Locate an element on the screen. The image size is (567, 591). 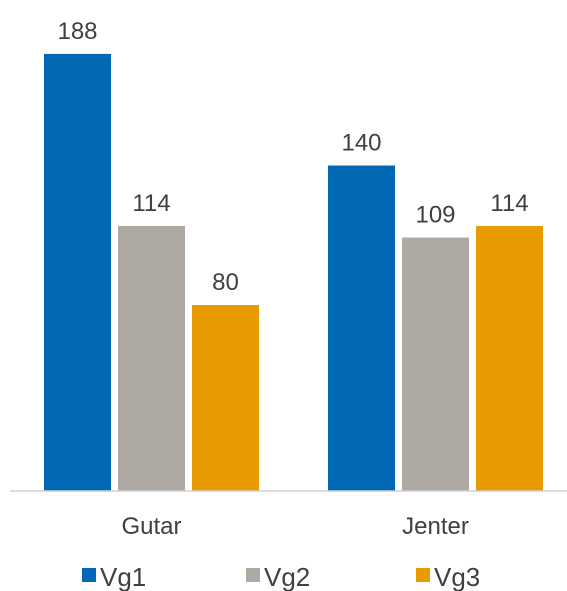
bar-vg1-gutar is located at coordinates (77, 272).